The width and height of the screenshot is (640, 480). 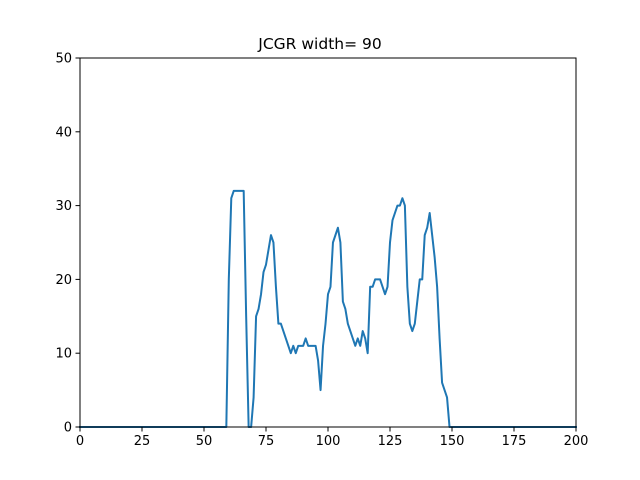 I want to click on x-tick-label: 100, so click(x=328, y=441).